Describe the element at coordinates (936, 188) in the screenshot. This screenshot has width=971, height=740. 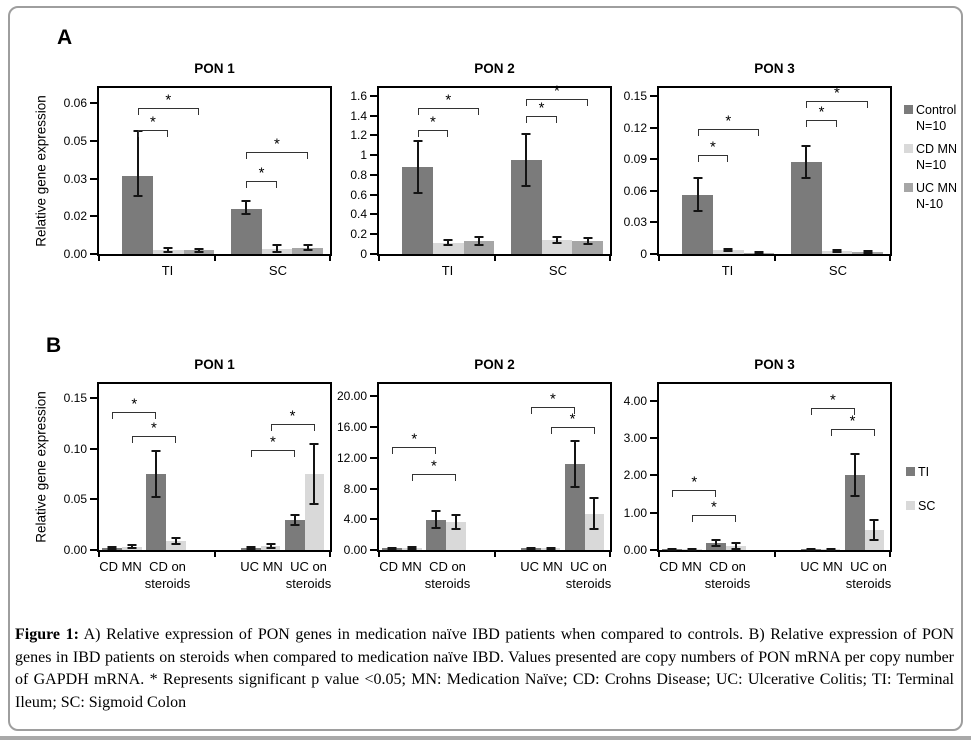
I see `legend-label-line1: UC MN` at that location.